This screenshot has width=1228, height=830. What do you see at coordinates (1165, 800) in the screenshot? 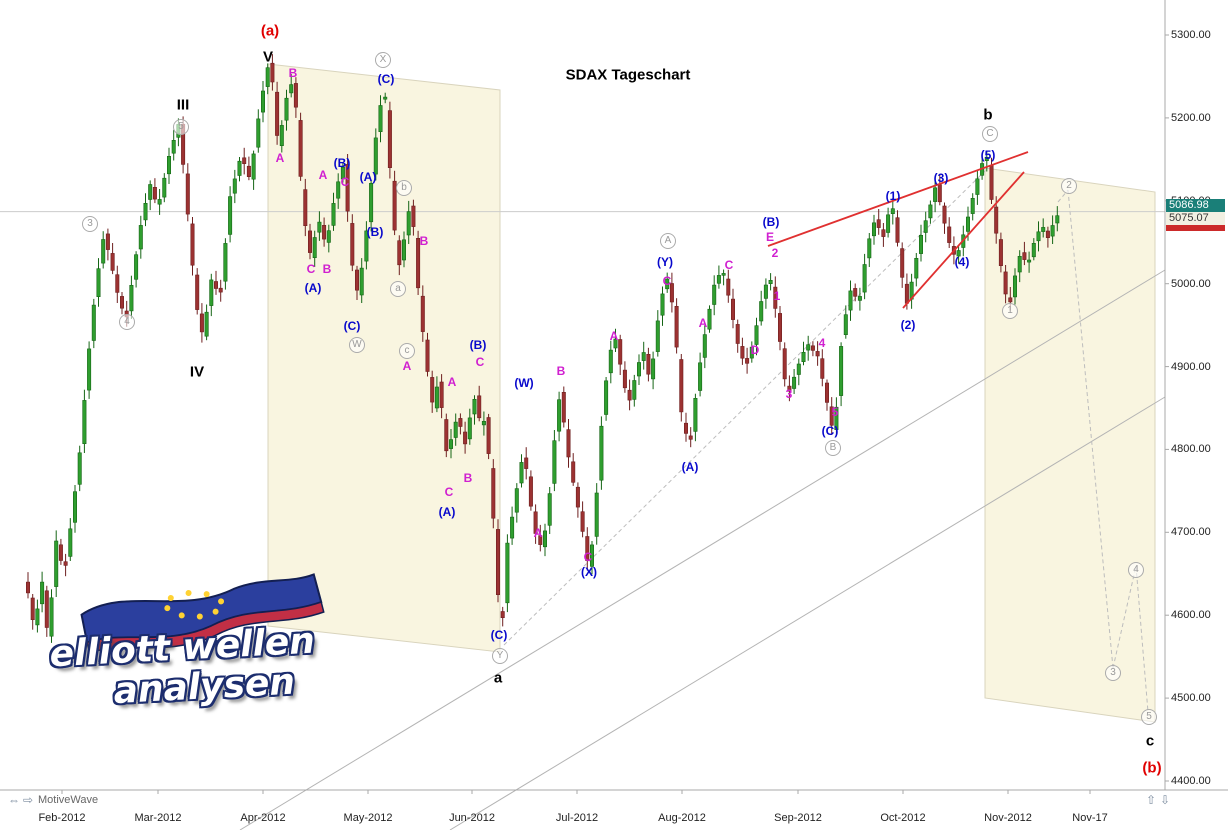
I see `scroll-down-icon: ⇩` at bounding box center [1165, 800].